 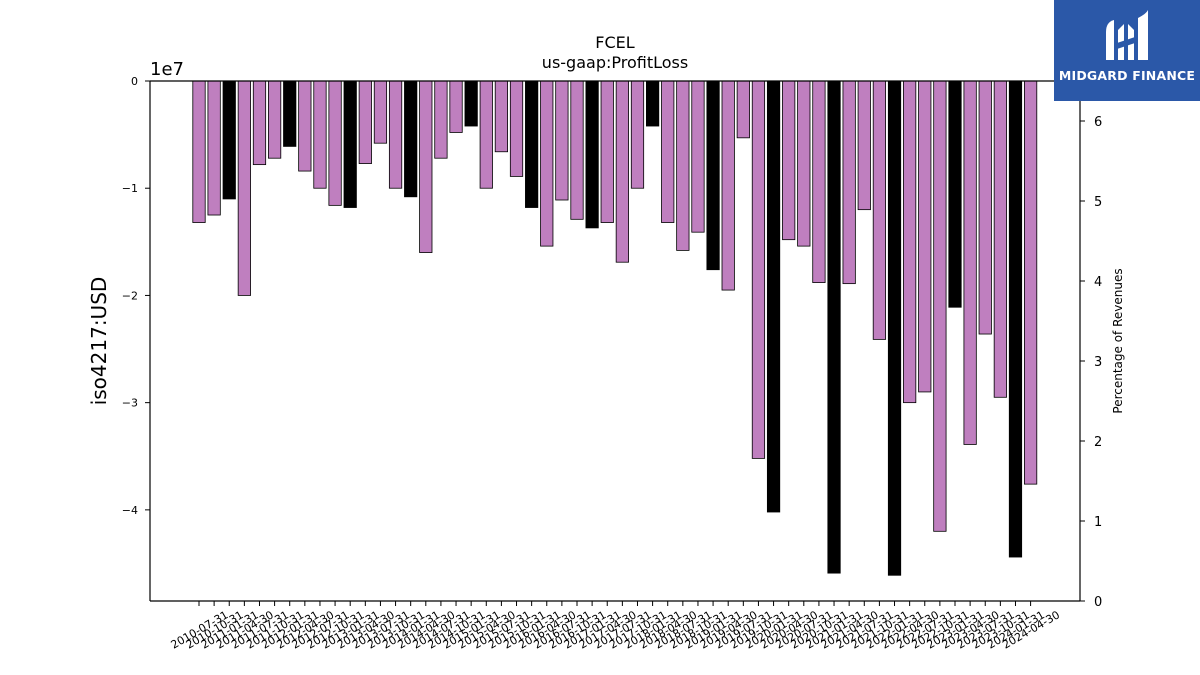 I want to click on y-axis-offset-label: 1e7, so click(x=167, y=69).